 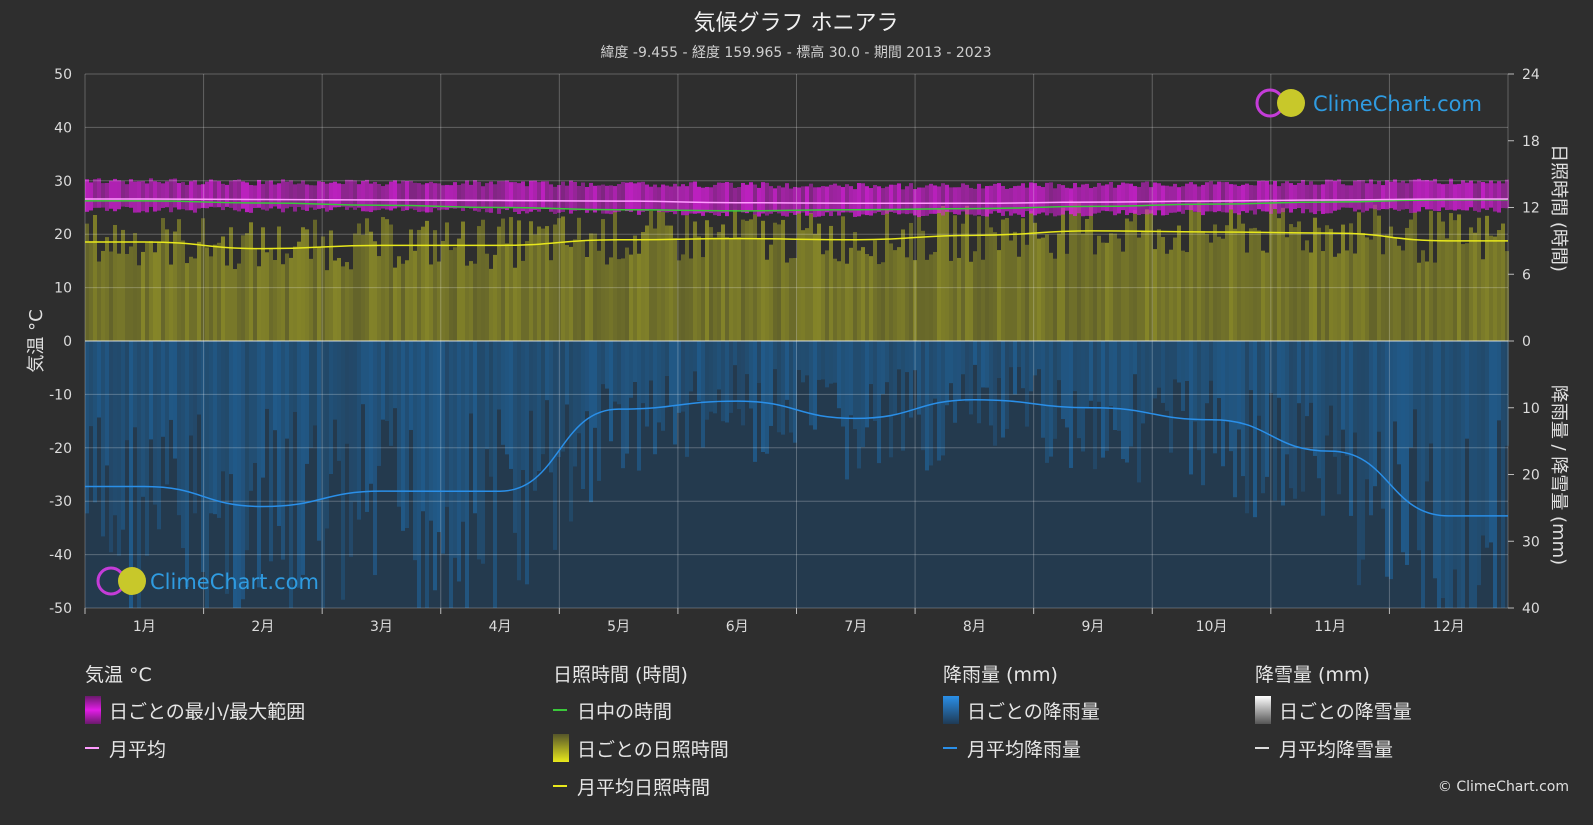 What do you see at coordinates (644, 787) in the screenshot?
I see `legend-label: 月平均日照時間` at bounding box center [644, 787].